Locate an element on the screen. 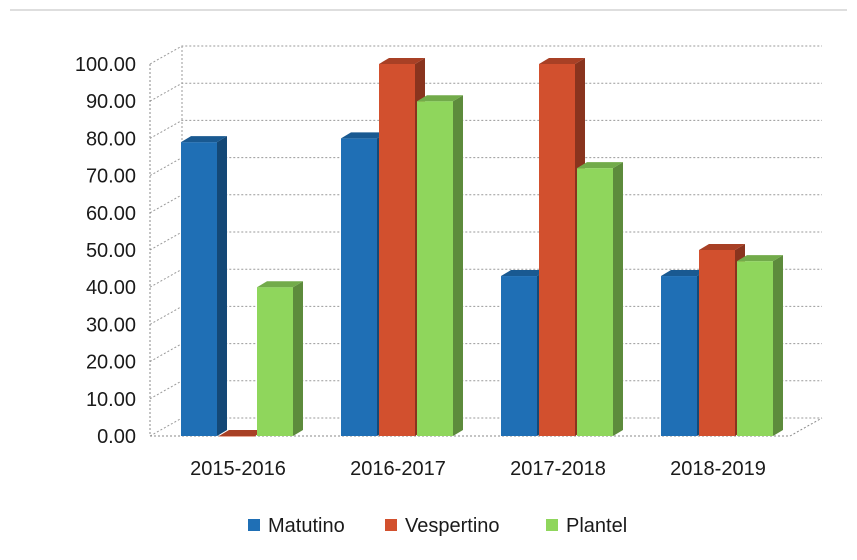 The image size is (857, 560). y-tick-label: 40.00 is located at coordinates (111, 288).